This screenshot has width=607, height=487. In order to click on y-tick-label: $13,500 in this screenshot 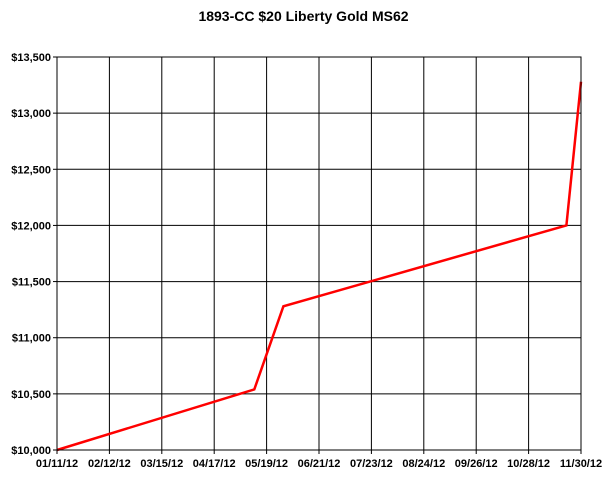, I will do `click(31, 58)`.